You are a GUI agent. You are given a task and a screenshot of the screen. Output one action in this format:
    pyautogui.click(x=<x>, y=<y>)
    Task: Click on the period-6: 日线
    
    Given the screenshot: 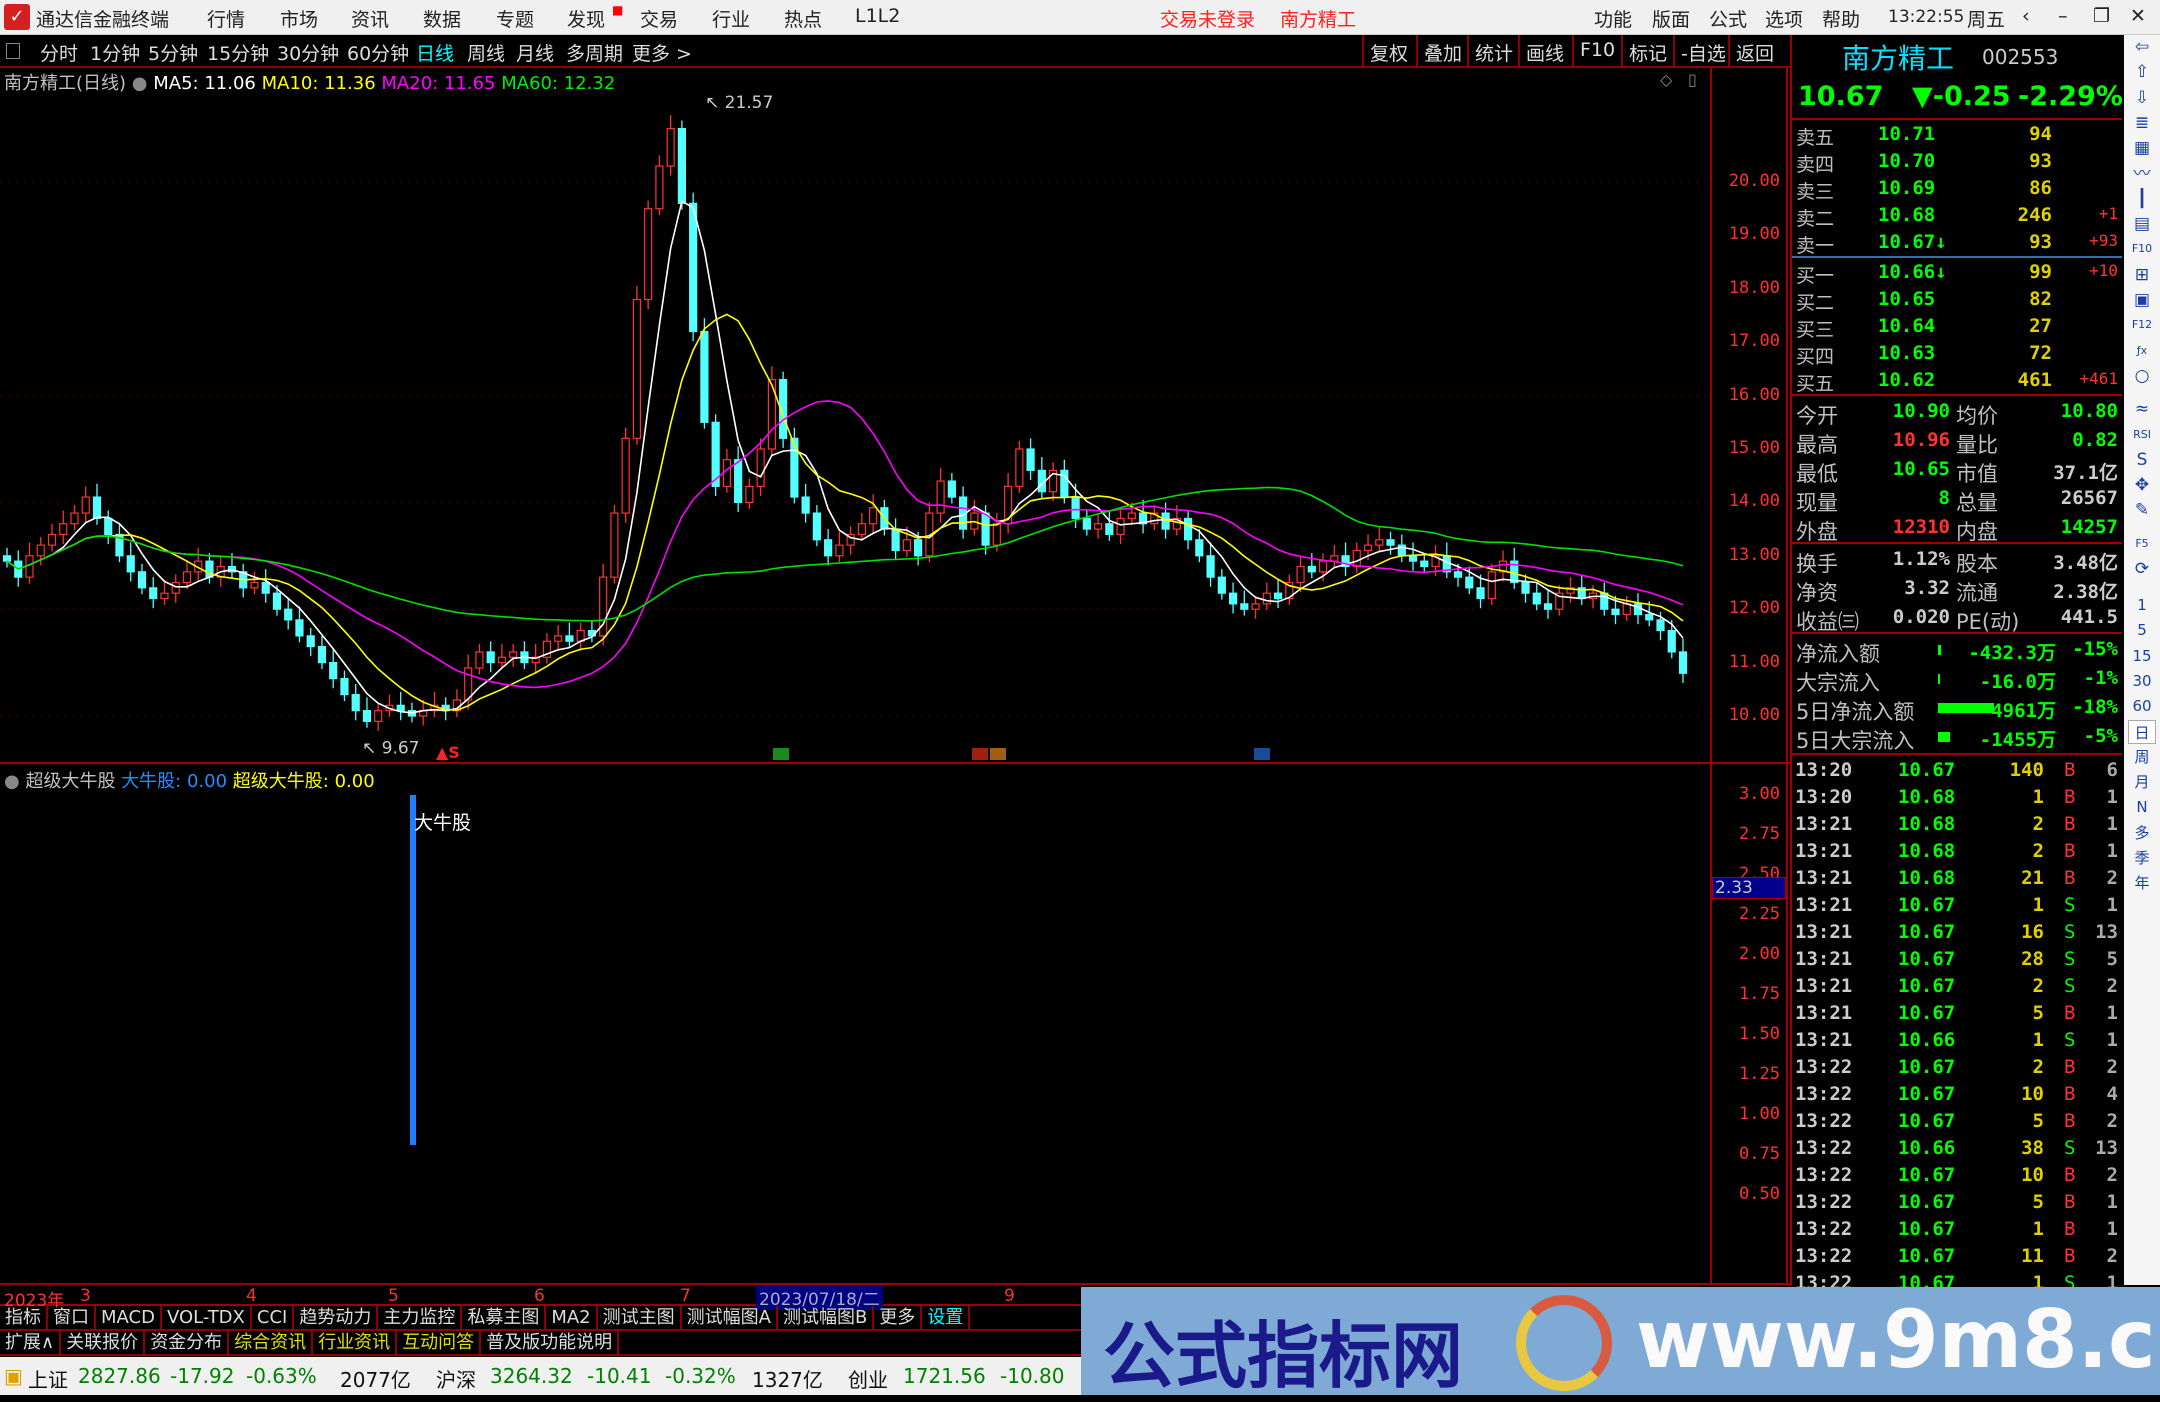 What is the action you would take?
    pyautogui.click(x=435, y=54)
    